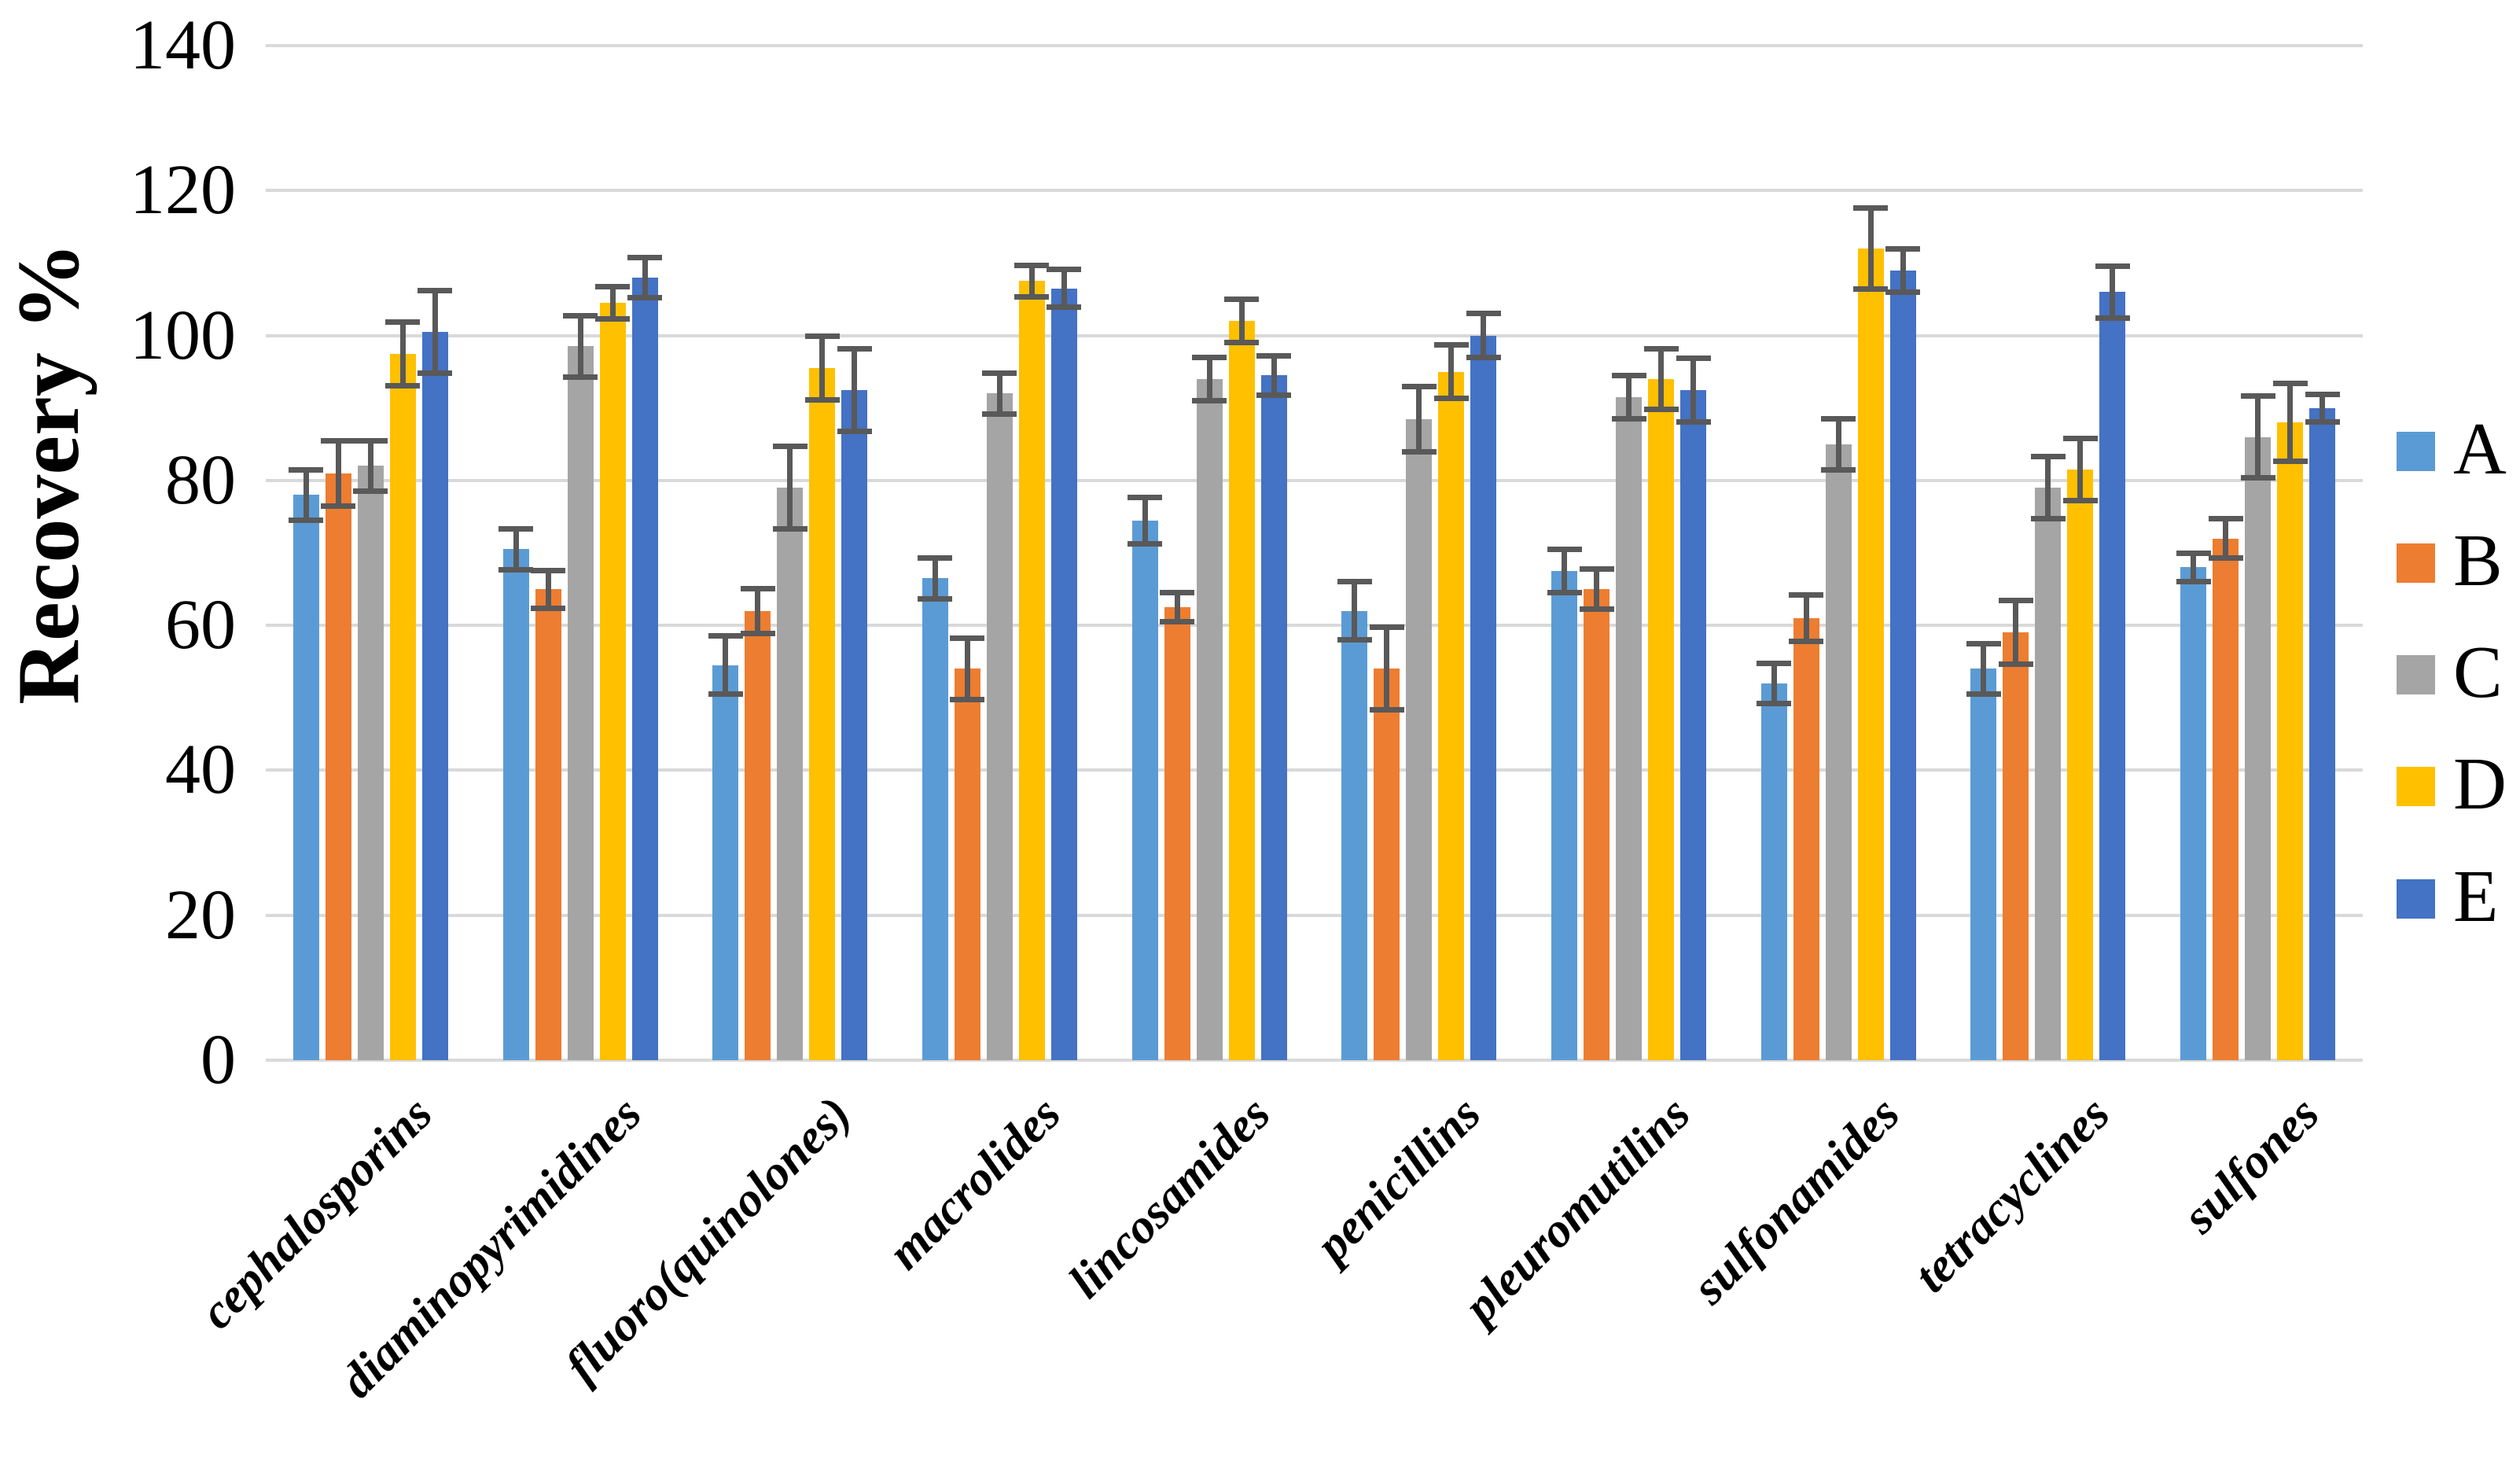 The width and height of the screenshot is (2520, 1466). Describe the element at coordinates (403, 385) in the screenshot. I see `error-bar-cap-bottom-D-cephalosporins` at that location.